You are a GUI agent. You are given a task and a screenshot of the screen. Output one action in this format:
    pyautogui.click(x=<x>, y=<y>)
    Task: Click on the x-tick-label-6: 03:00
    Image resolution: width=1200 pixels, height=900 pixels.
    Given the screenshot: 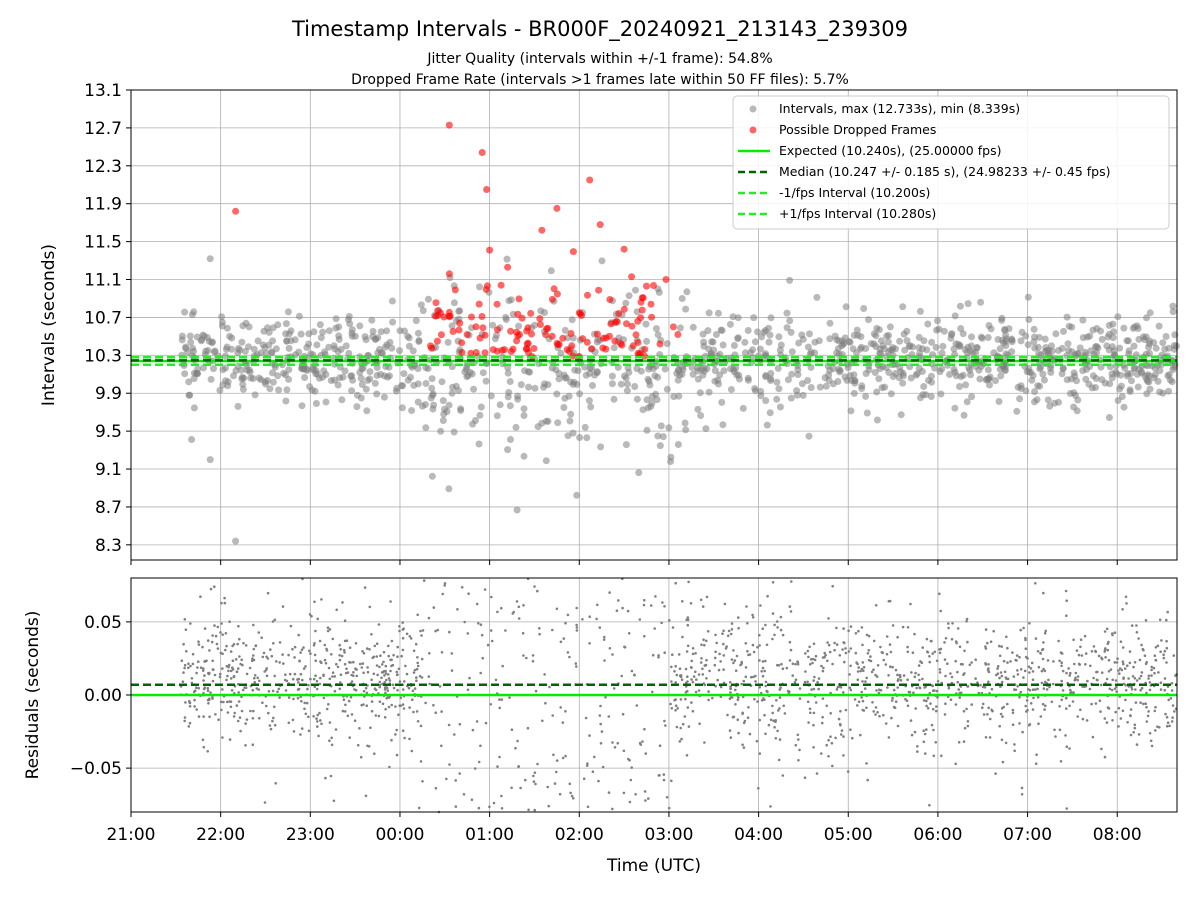 What is the action you would take?
    pyautogui.click(x=668, y=835)
    